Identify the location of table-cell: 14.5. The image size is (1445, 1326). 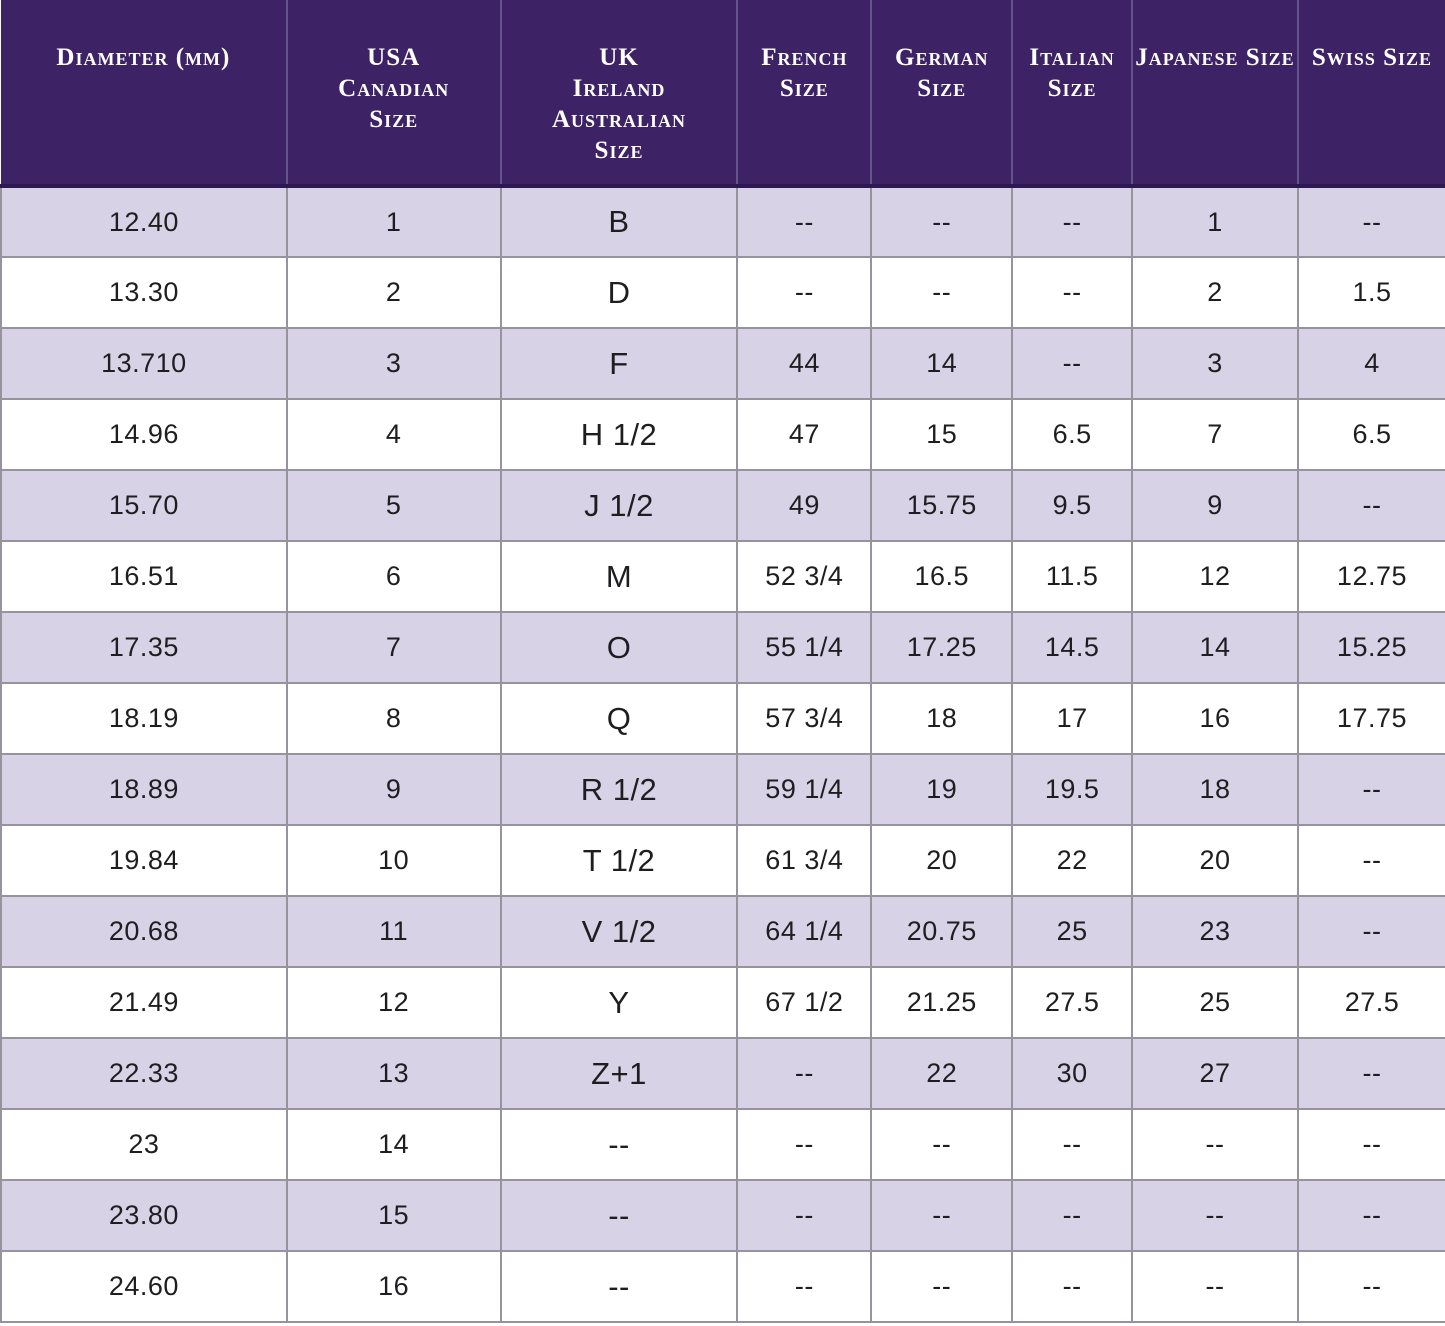
(1072, 647).